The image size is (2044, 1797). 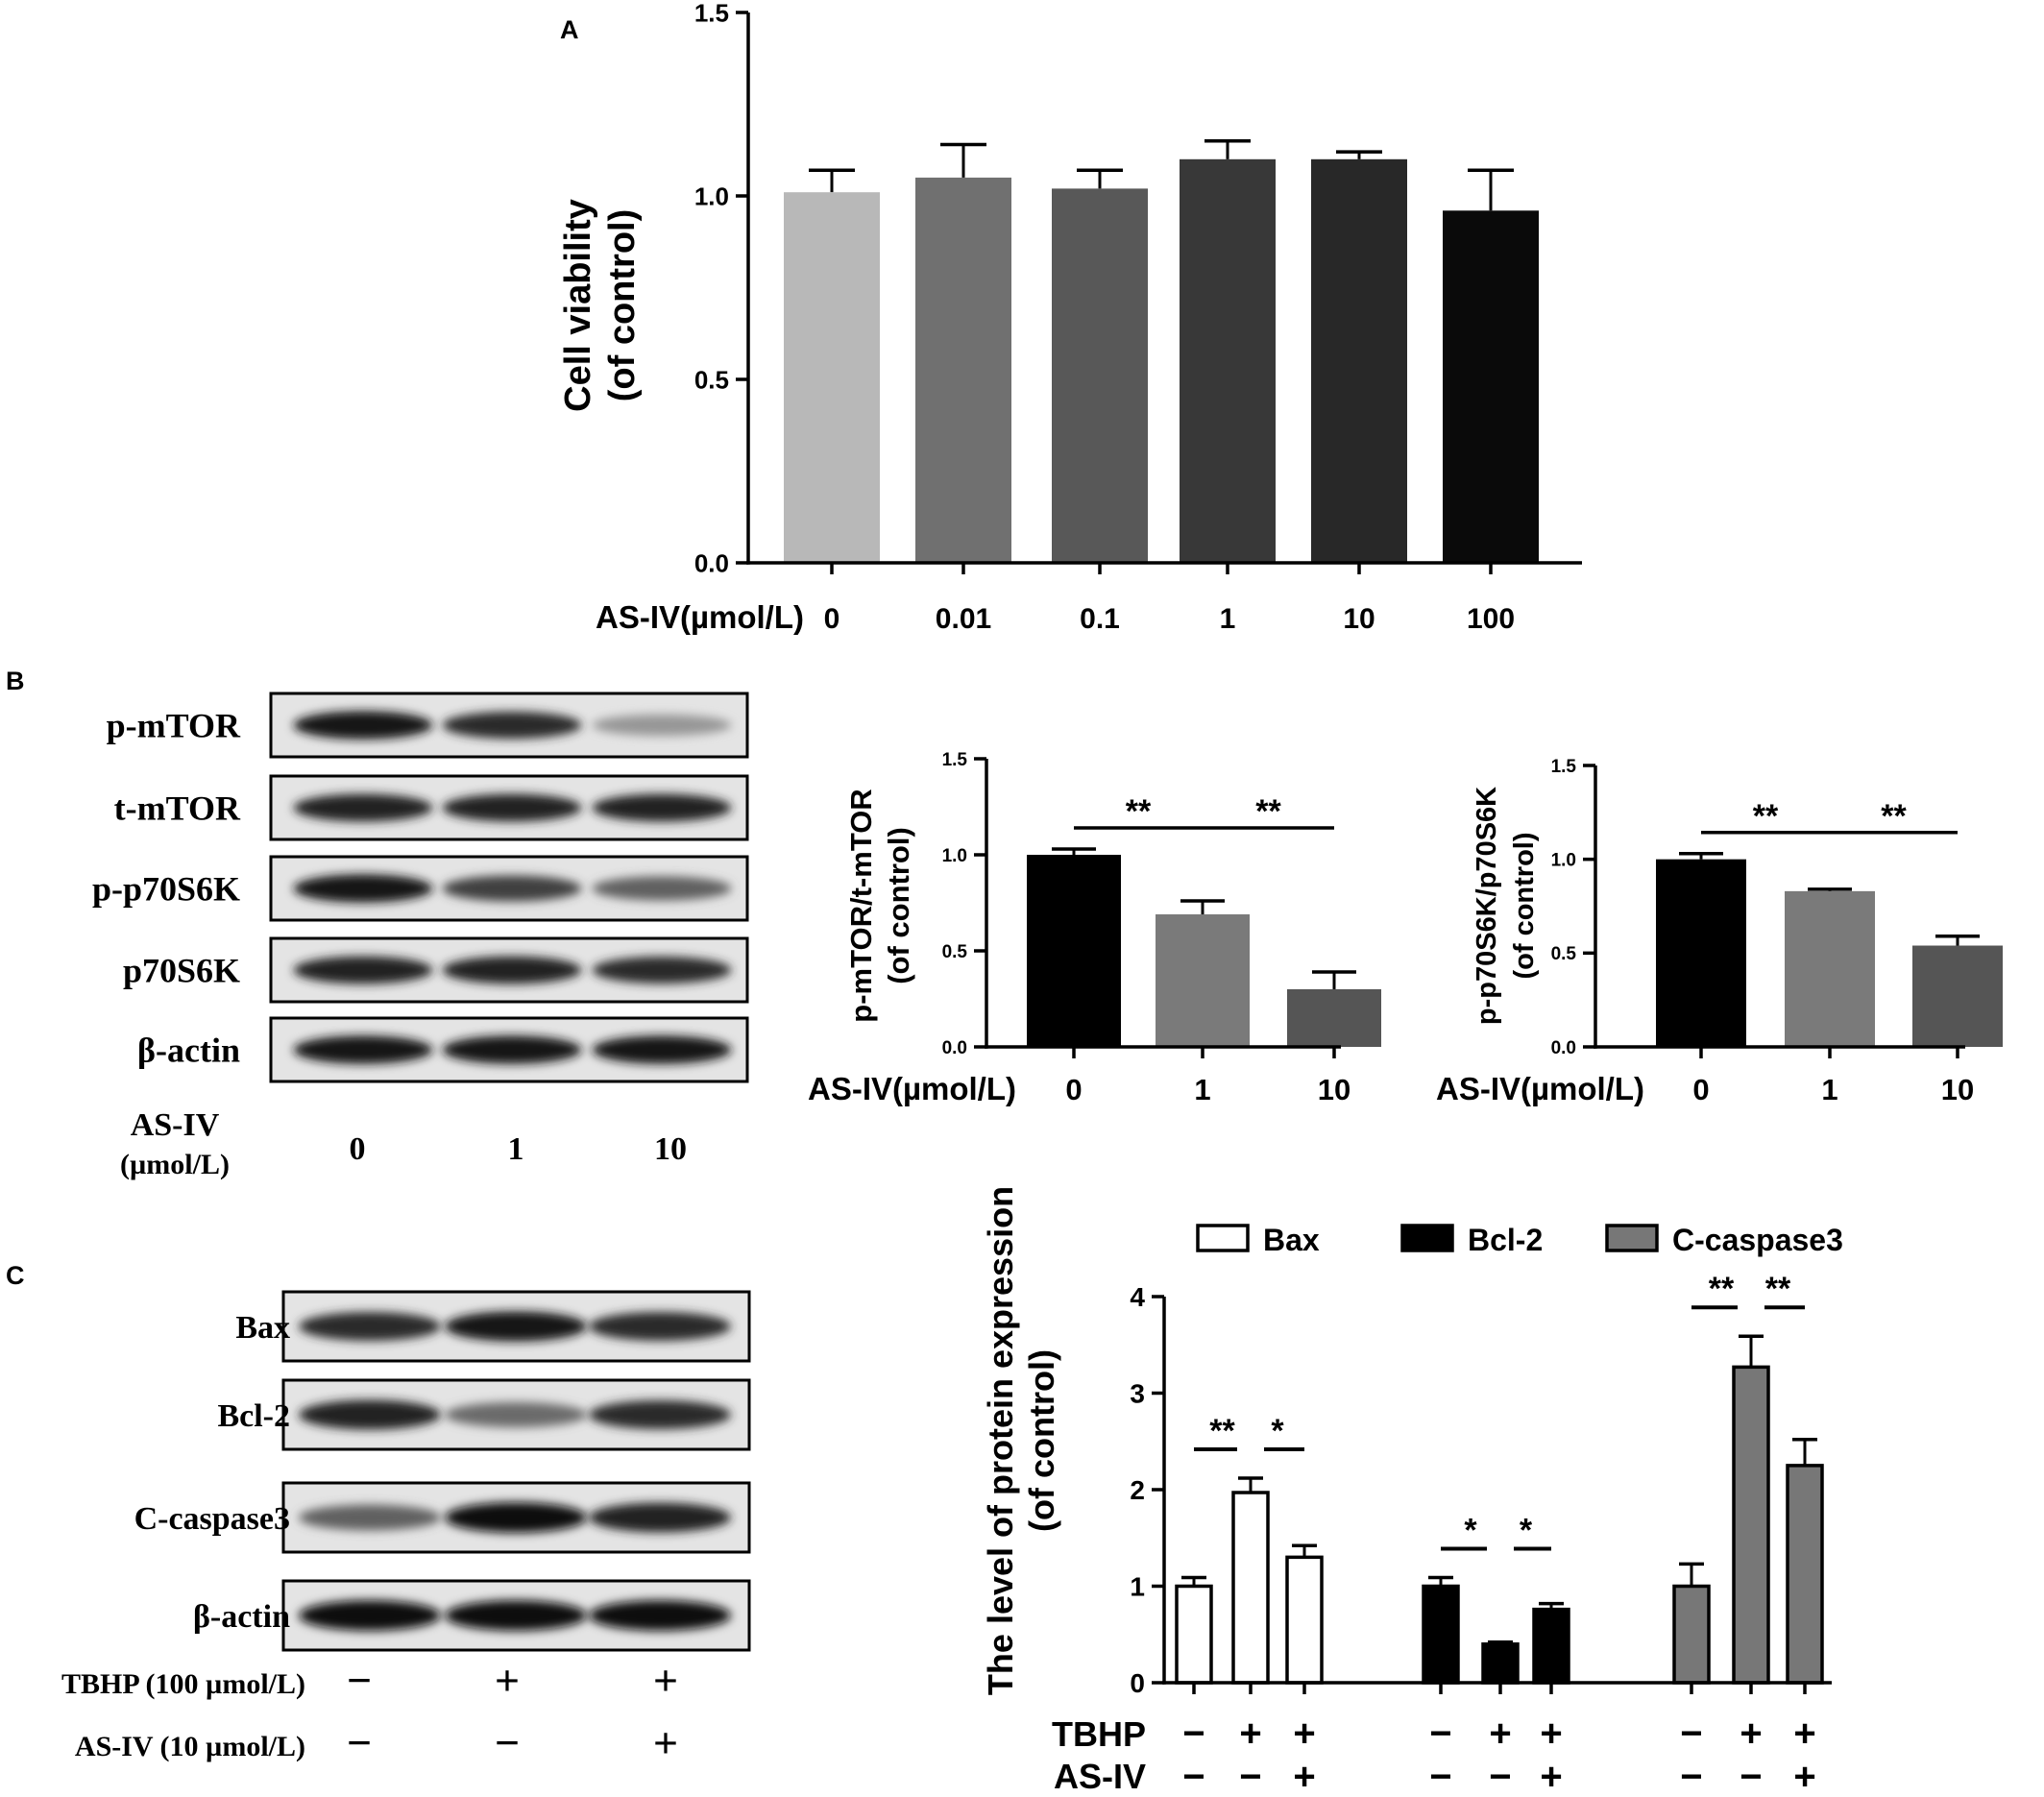 I want to click on blot-b-row-label: p70S6K, so click(x=181, y=971).